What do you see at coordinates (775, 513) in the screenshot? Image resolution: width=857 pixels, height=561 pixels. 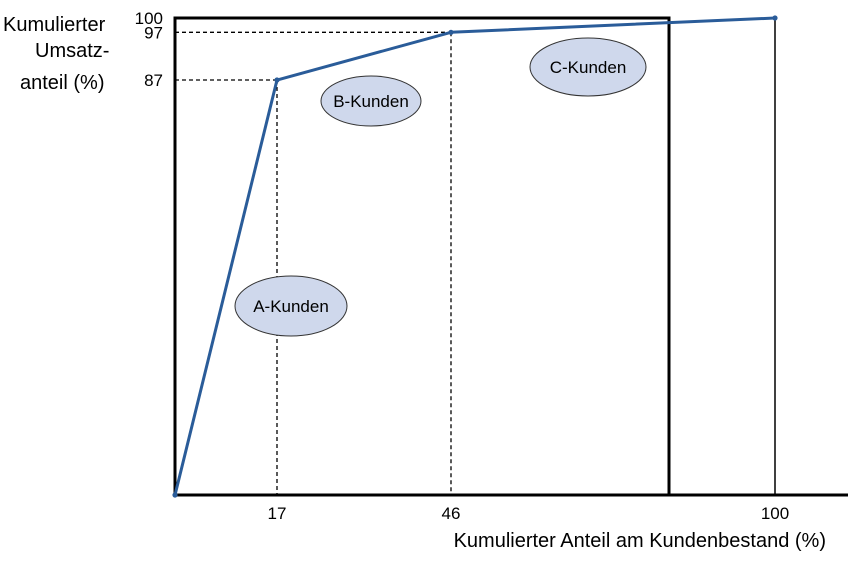 I see `x-tick-label-100: 100` at bounding box center [775, 513].